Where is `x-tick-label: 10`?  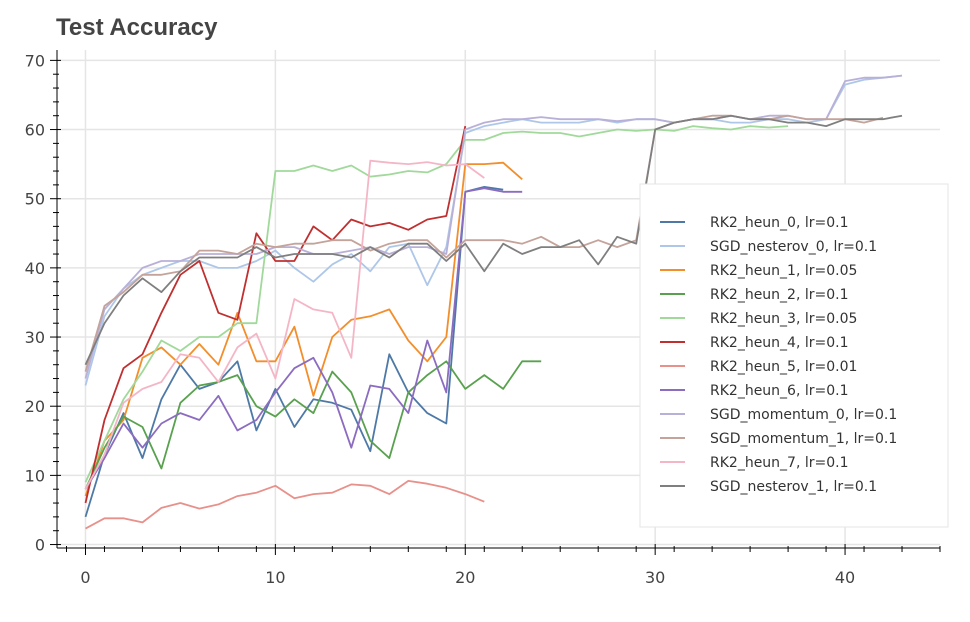 x-tick-label: 10 is located at coordinates (275, 577).